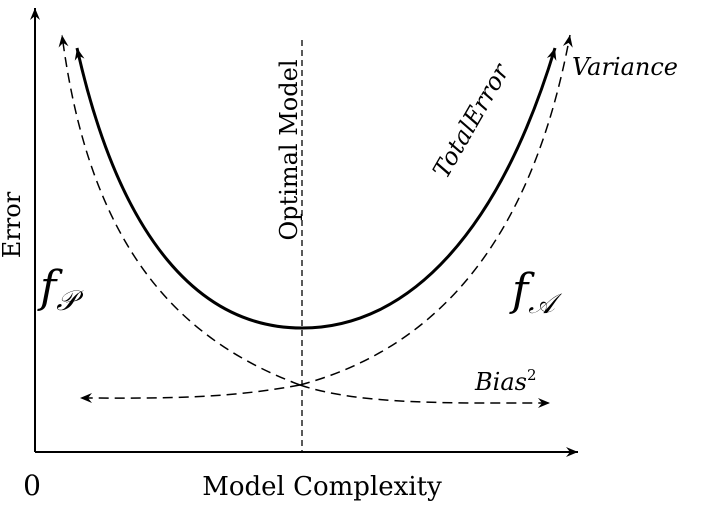  I want to click on variance-curve, so click(190, 394).